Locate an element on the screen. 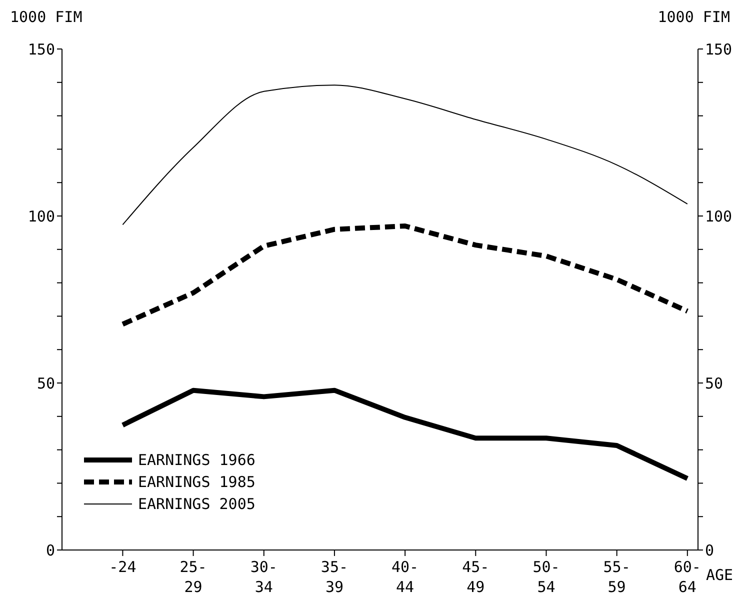 The width and height of the screenshot is (740, 606). y2-tick-label: 50 is located at coordinates (714, 383).